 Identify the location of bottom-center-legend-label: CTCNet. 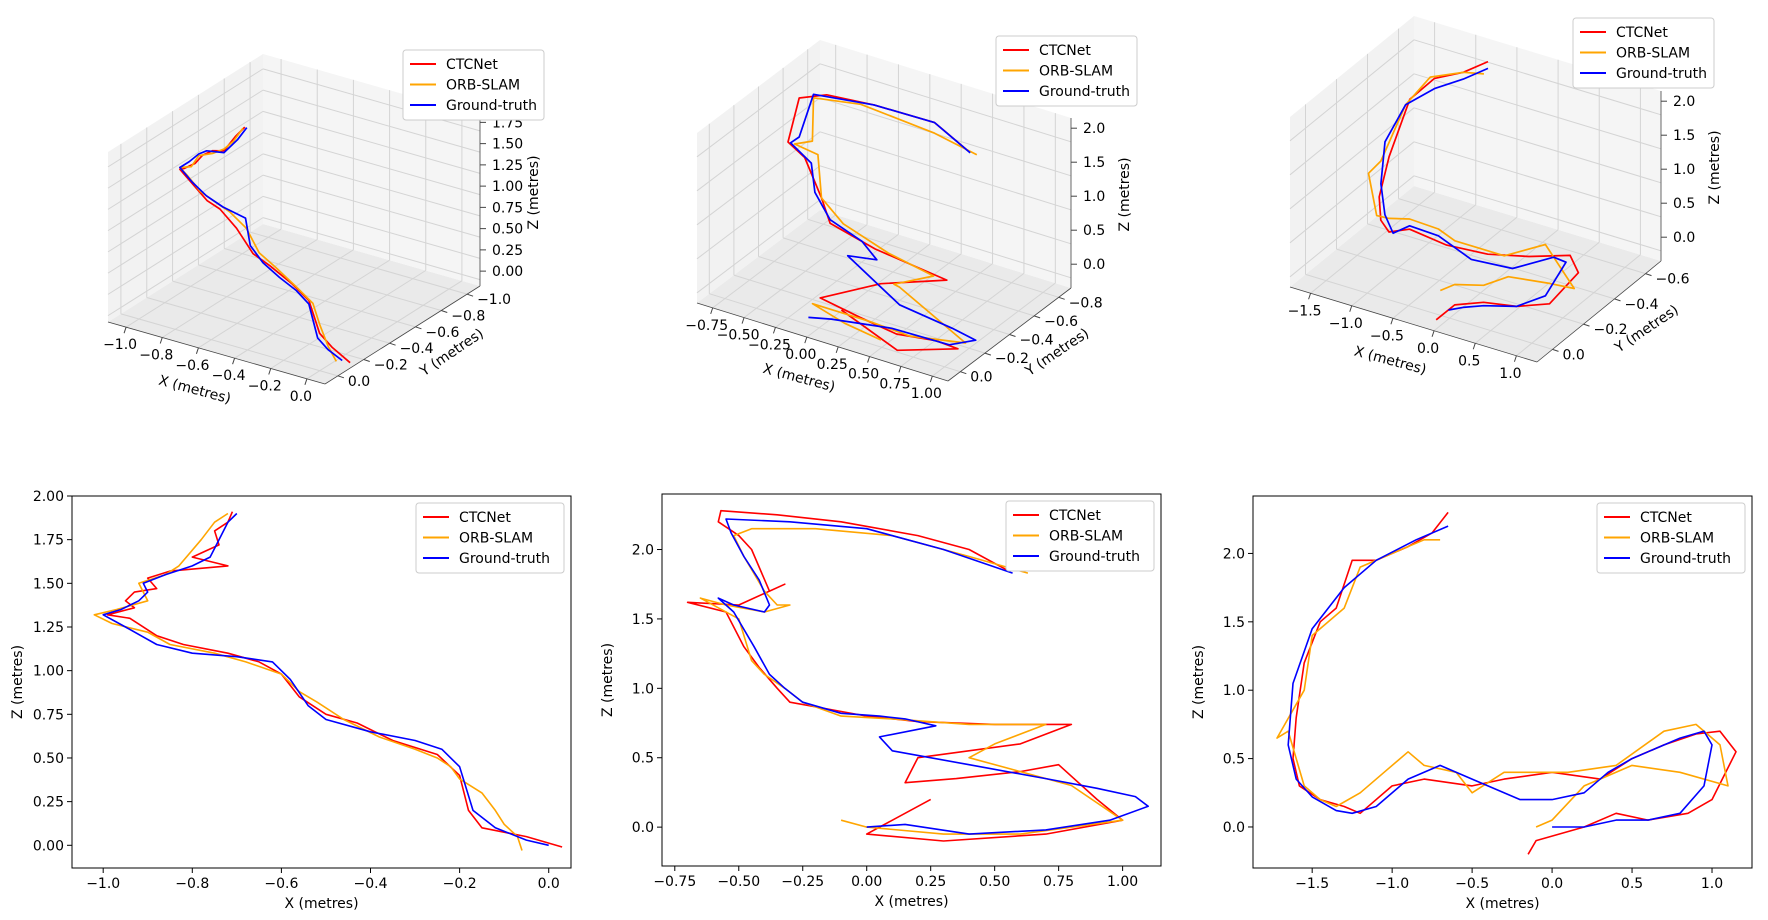
(1075, 516).